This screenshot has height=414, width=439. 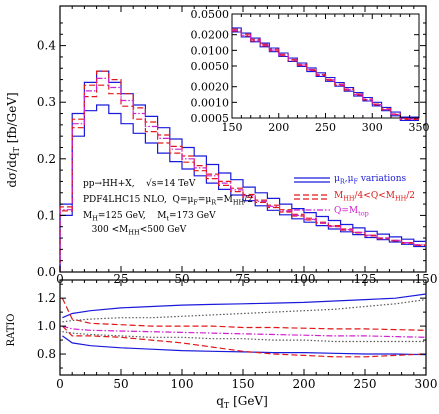 I want to click on annotation-line: pp→HH+X, √s=14 TeV, so click(x=139, y=183).